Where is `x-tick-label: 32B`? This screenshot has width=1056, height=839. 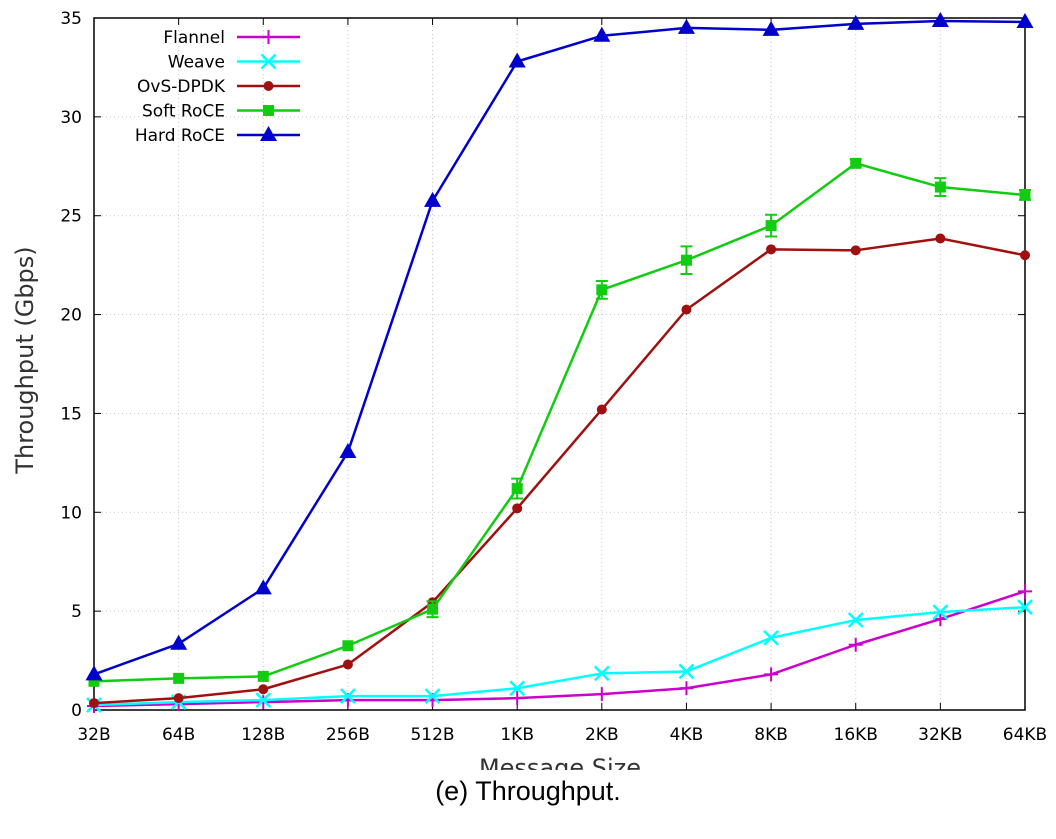 x-tick-label: 32B is located at coordinates (93, 735).